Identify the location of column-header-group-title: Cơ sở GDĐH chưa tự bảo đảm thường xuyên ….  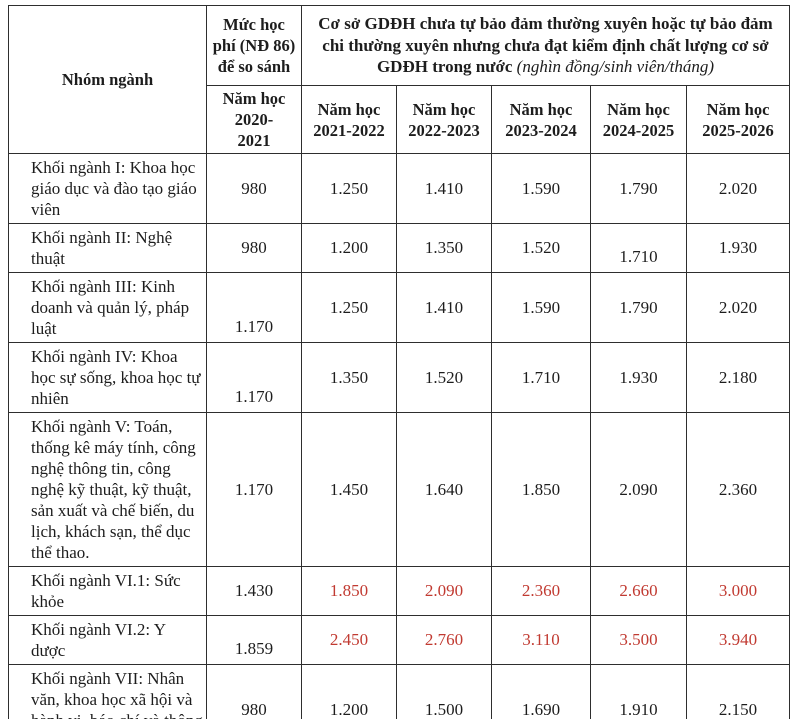
(545, 45).